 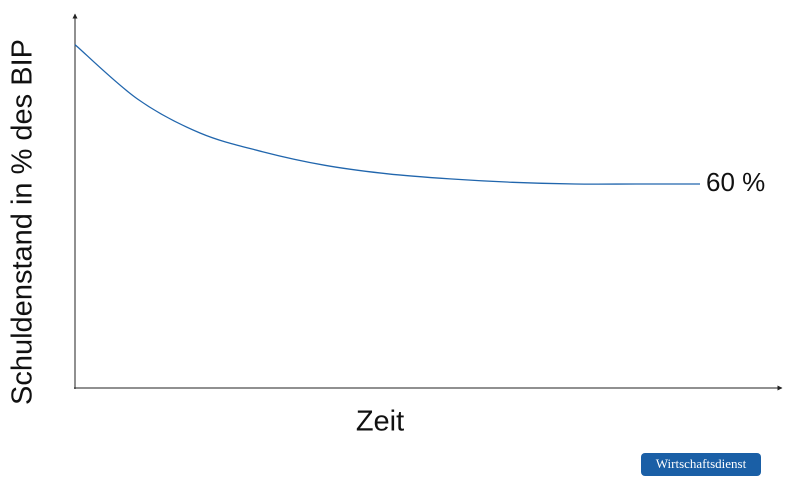 I want to click on x-axis-label: Zeit, so click(x=380, y=422).